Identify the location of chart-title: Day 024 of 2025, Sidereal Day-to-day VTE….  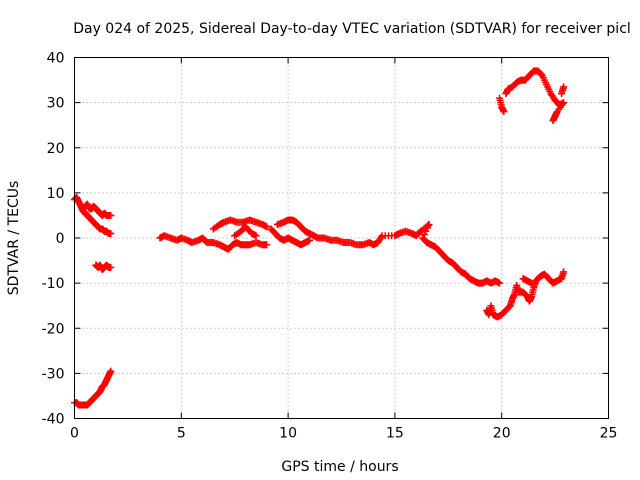
(352, 29).